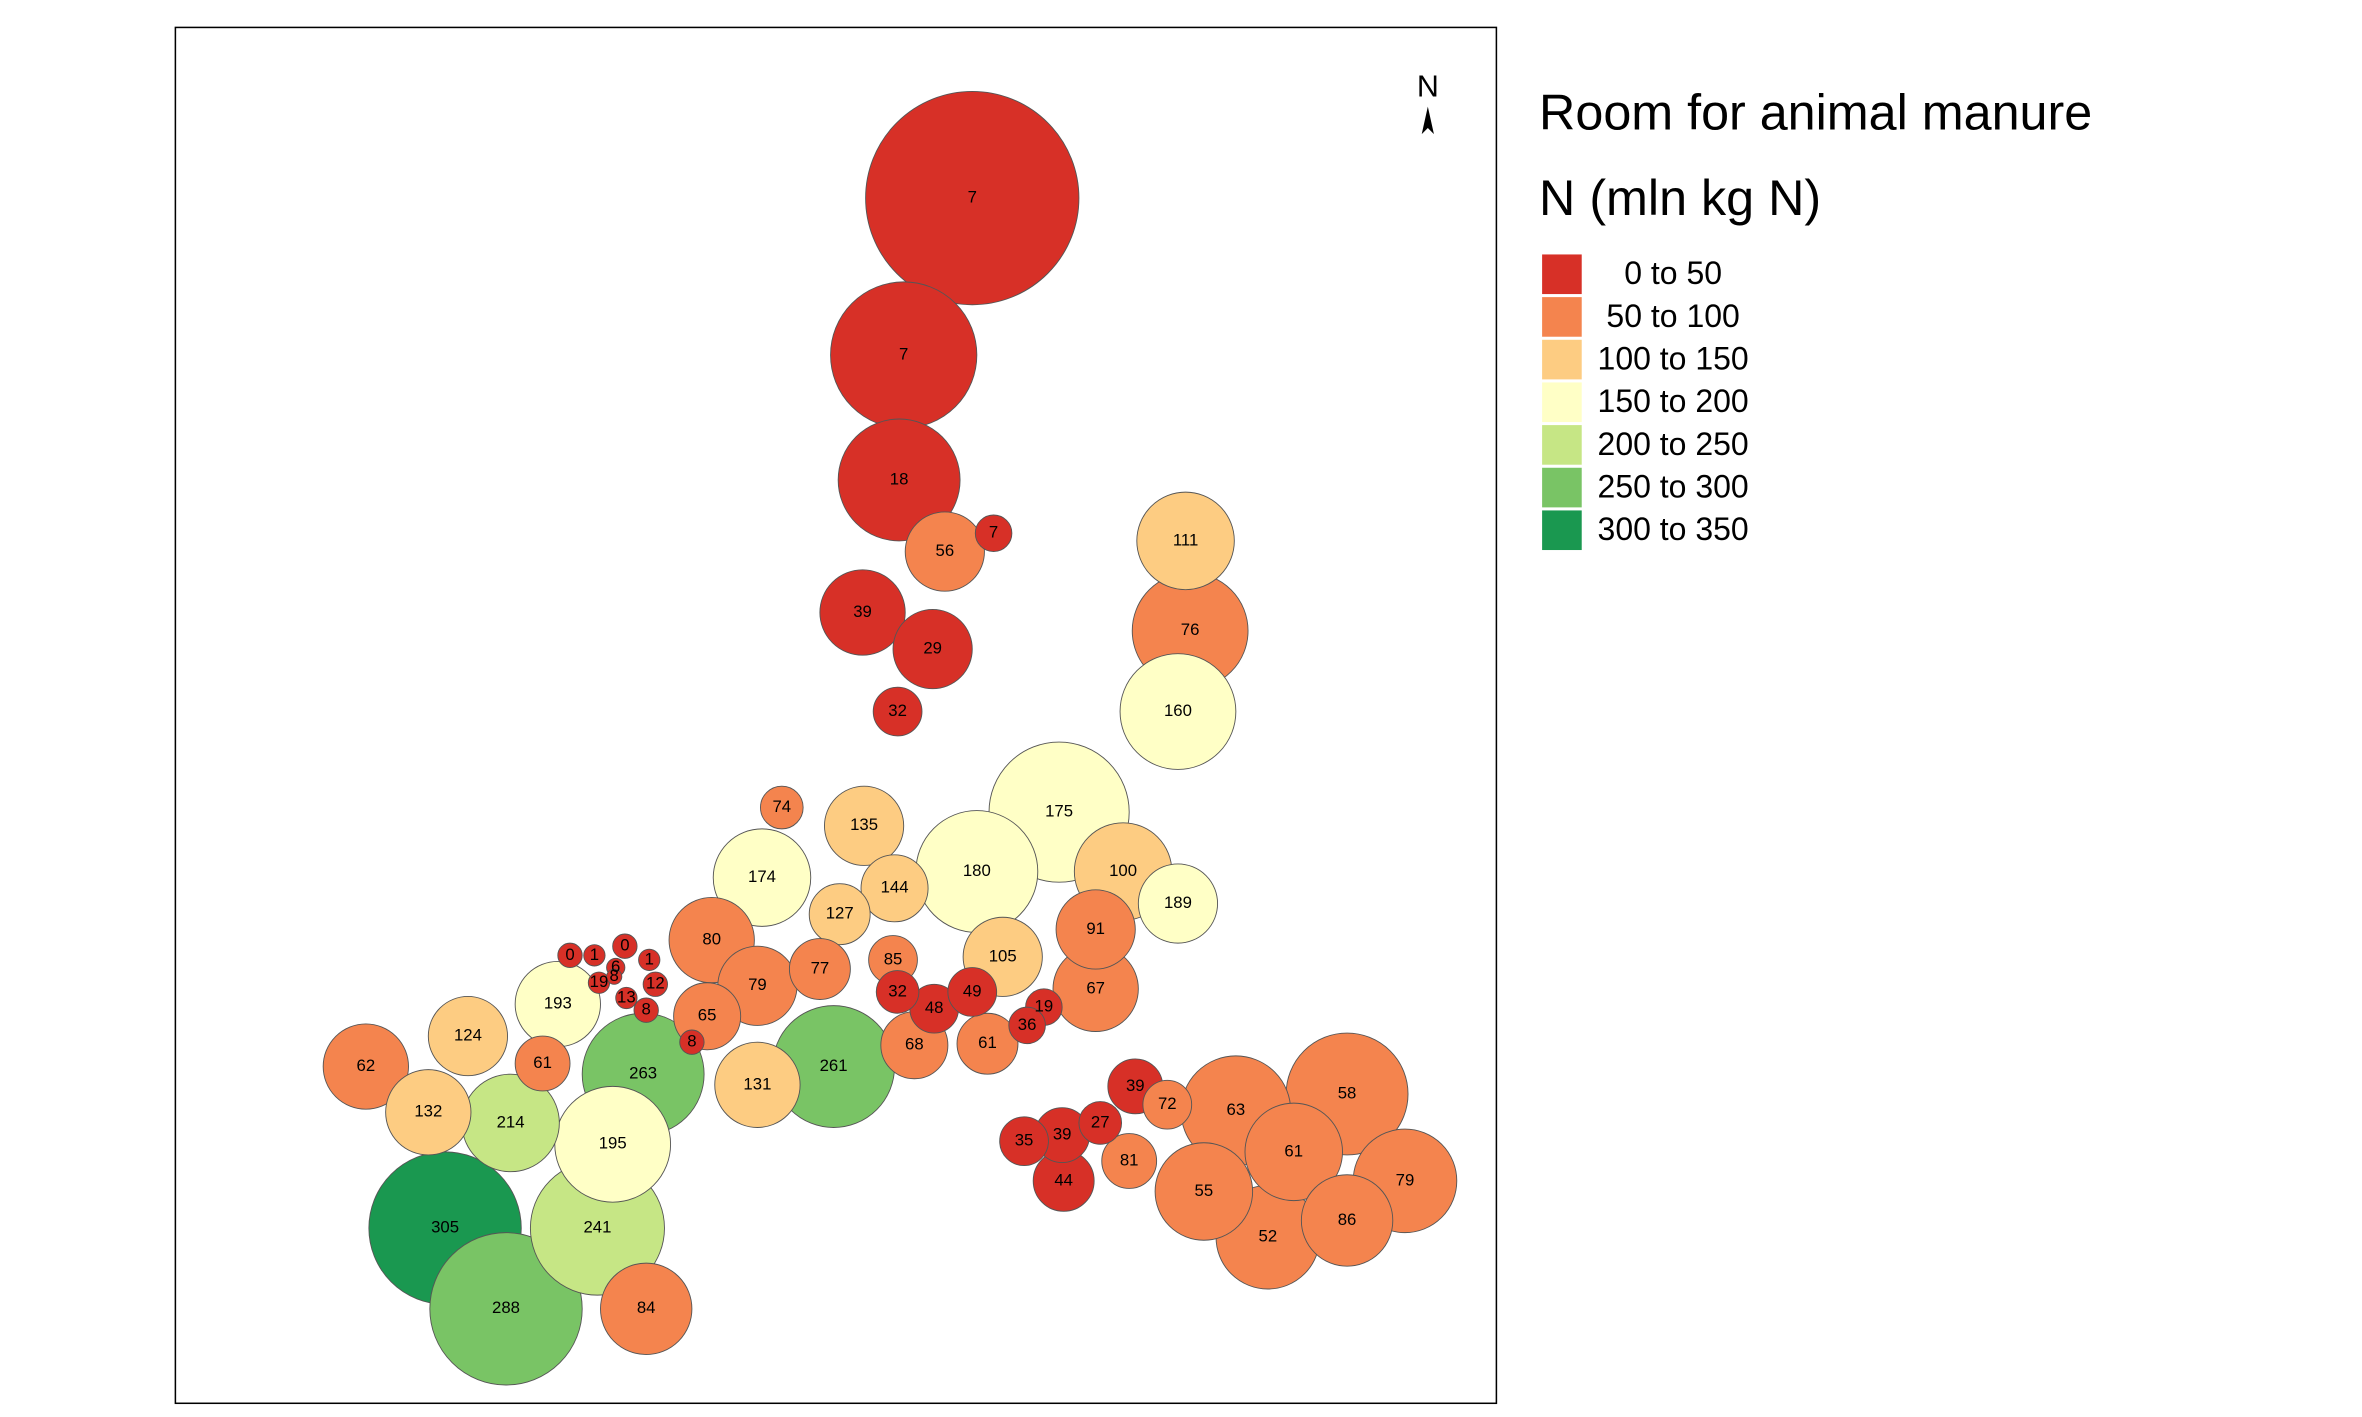 The image size is (2362, 1417). What do you see at coordinates (757, 1083) in the screenshot?
I see `region-label: 131` at bounding box center [757, 1083].